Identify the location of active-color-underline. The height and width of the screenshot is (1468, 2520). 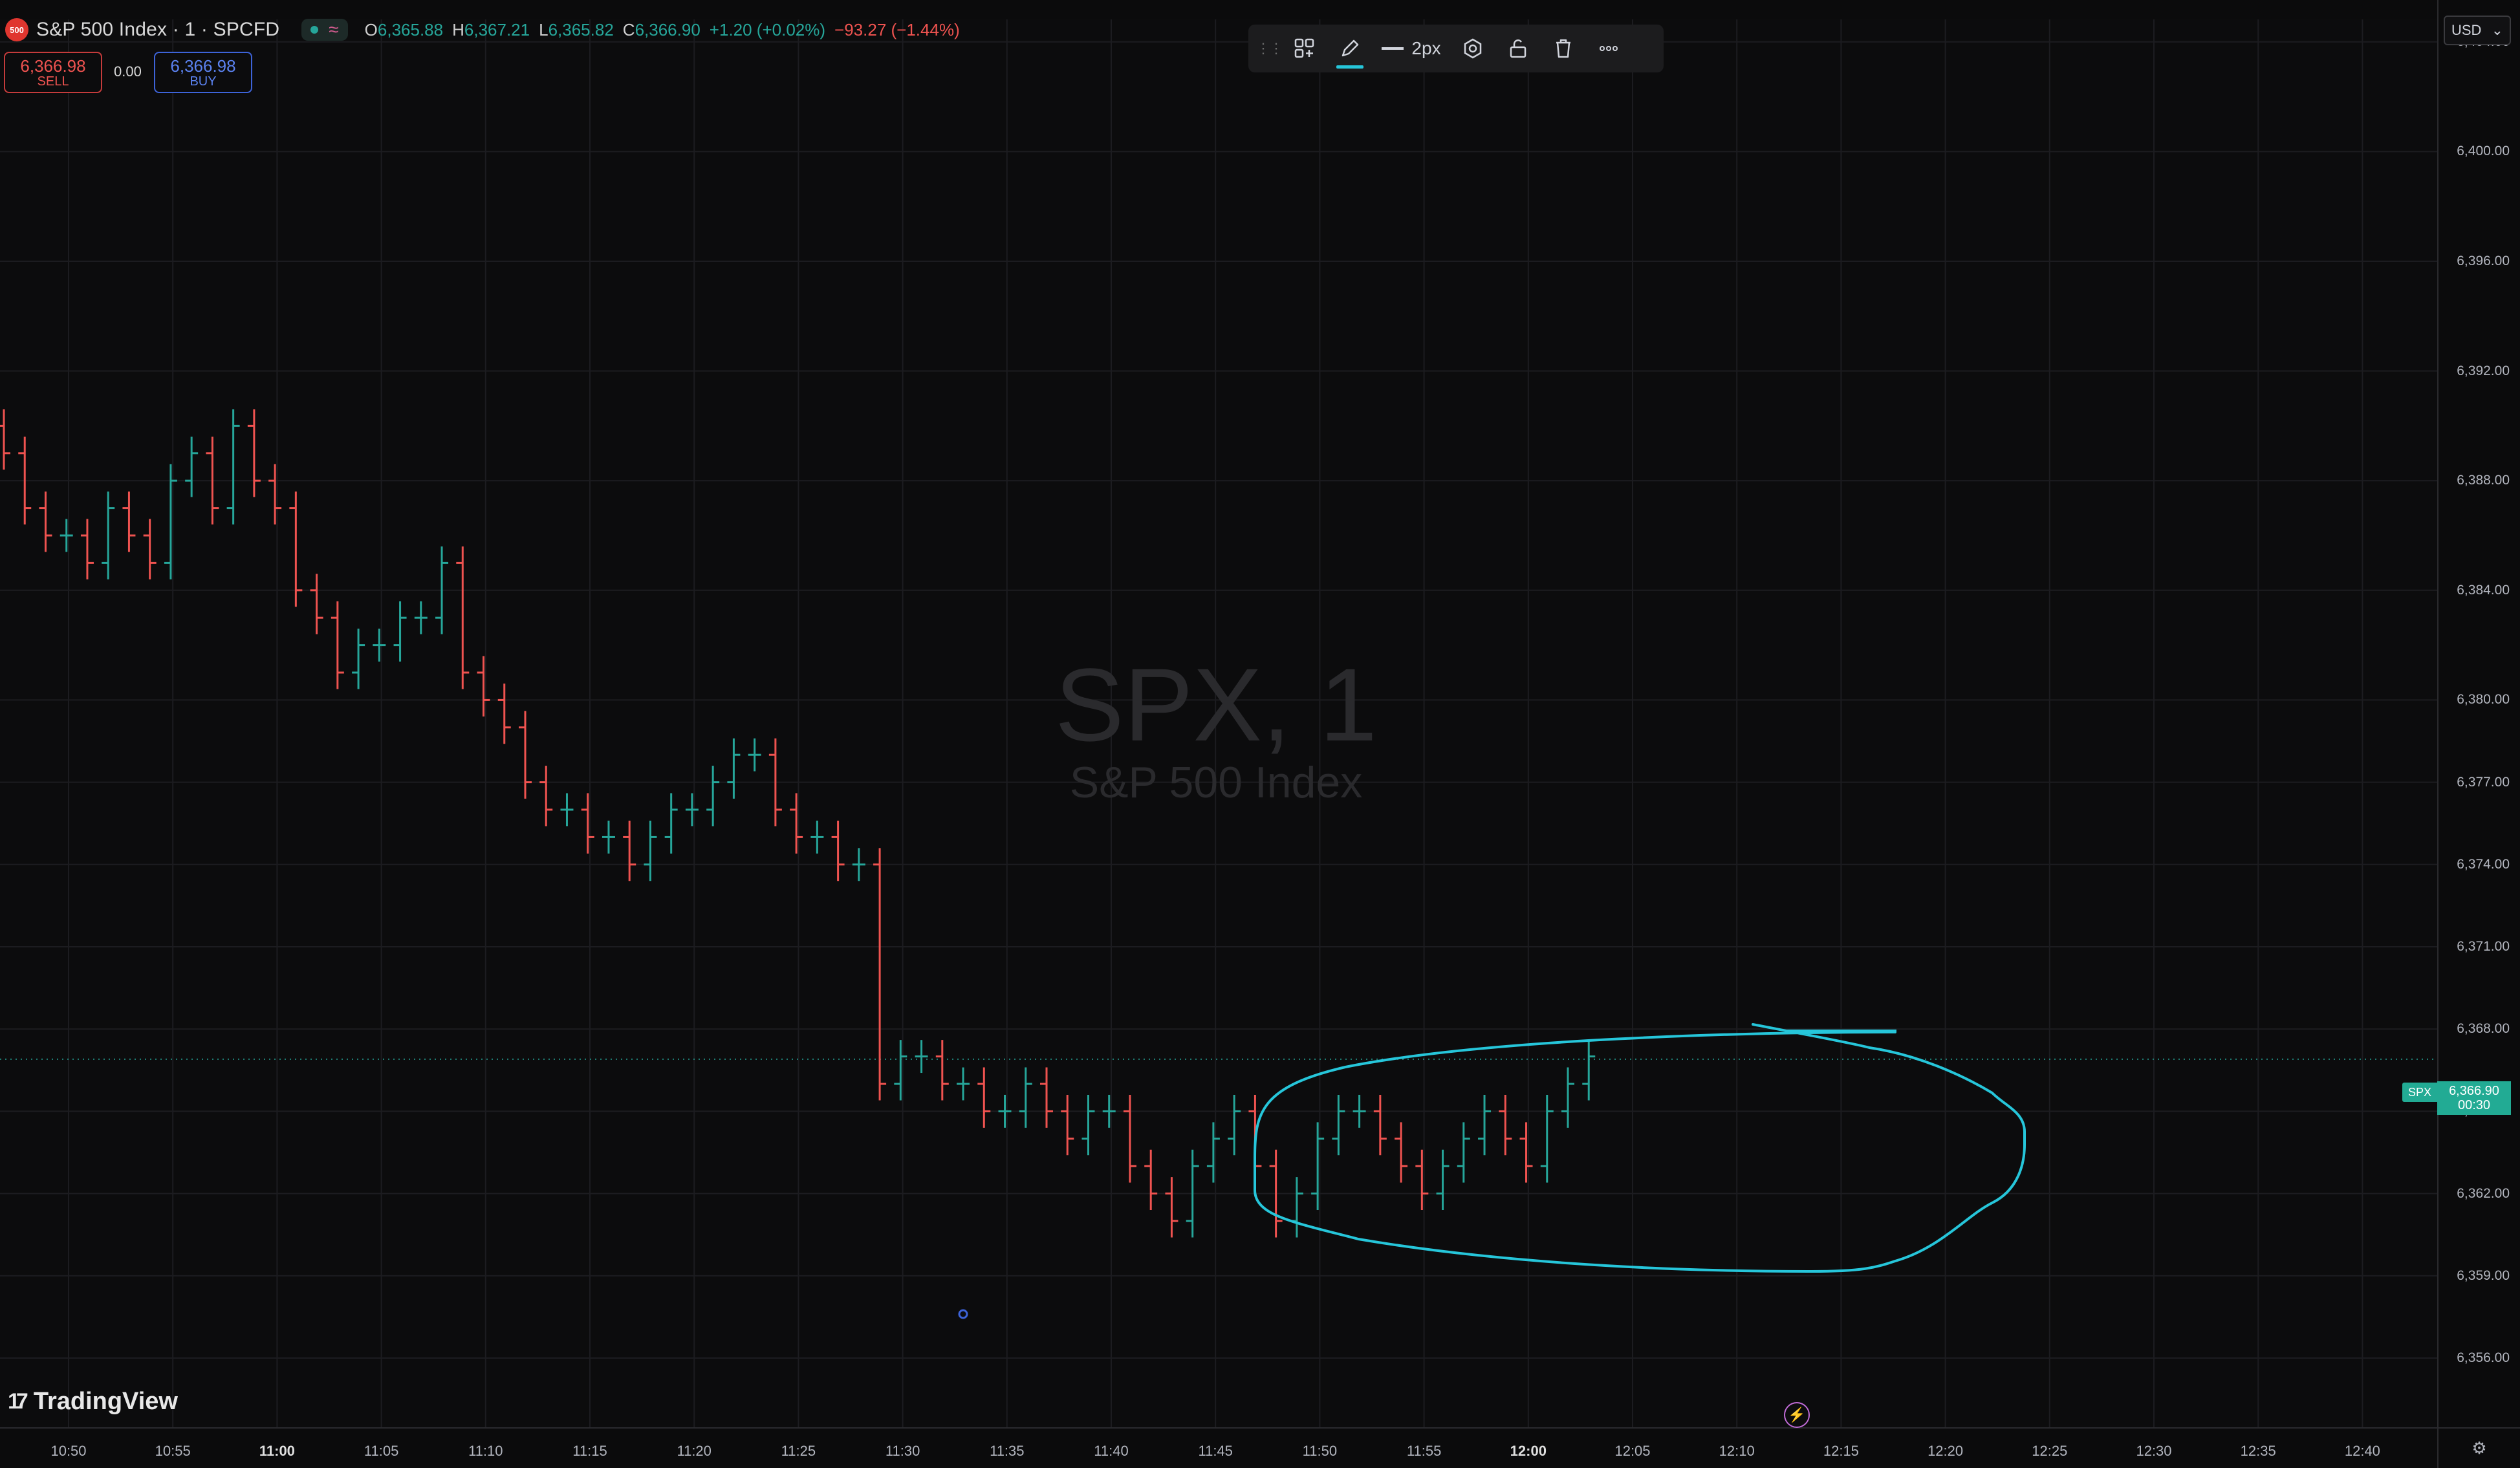
(1349, 67).